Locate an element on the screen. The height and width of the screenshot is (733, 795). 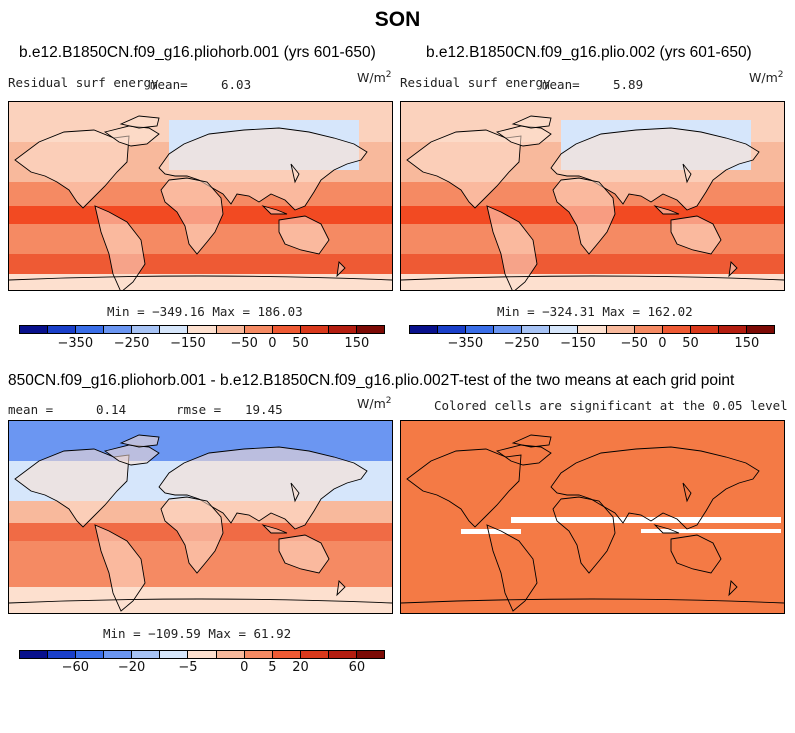
panel2-map is located at coordinates (592, 196).